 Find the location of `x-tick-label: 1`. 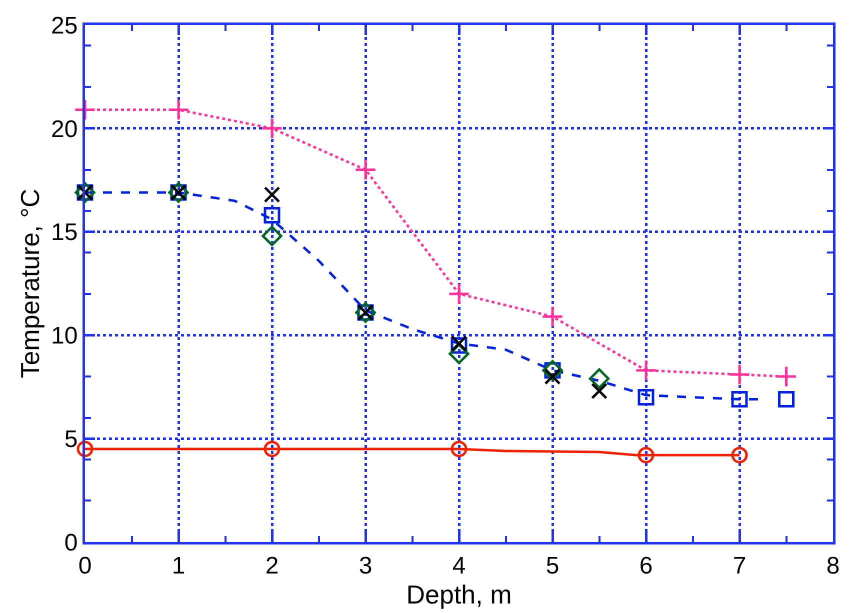

x-tick-label: 1 is located at coordinates (179, 566).